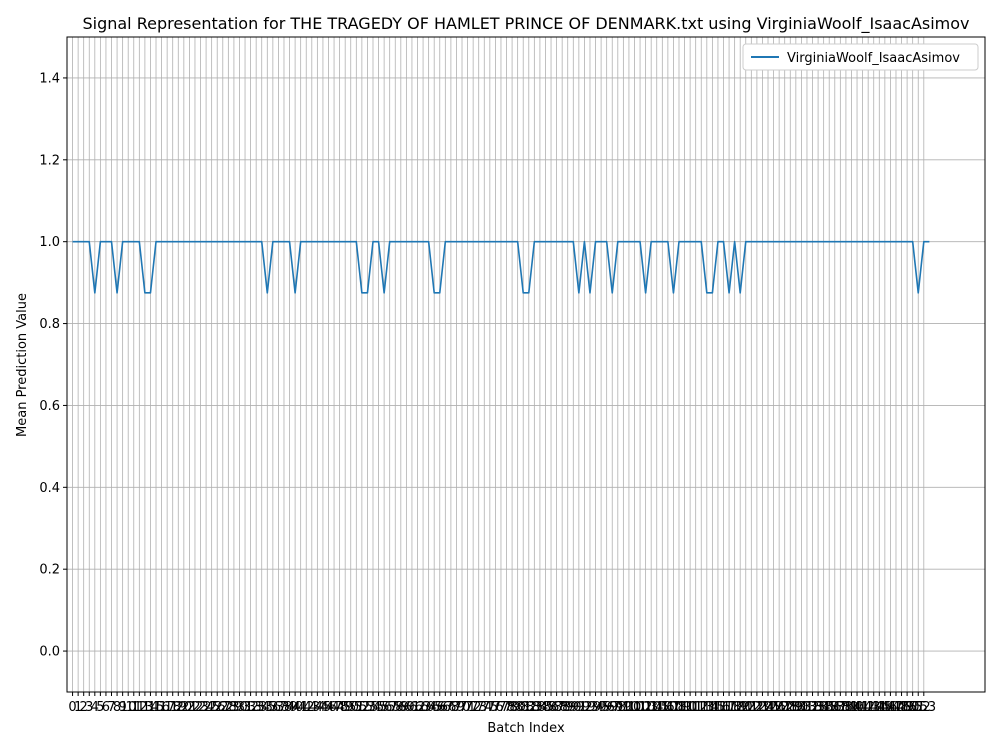 The height and width of the screenshot is (750, 1000). Describe the element at coordinates (100, 707) in the screenshot. I see `x-tick-label: 5` at that location.